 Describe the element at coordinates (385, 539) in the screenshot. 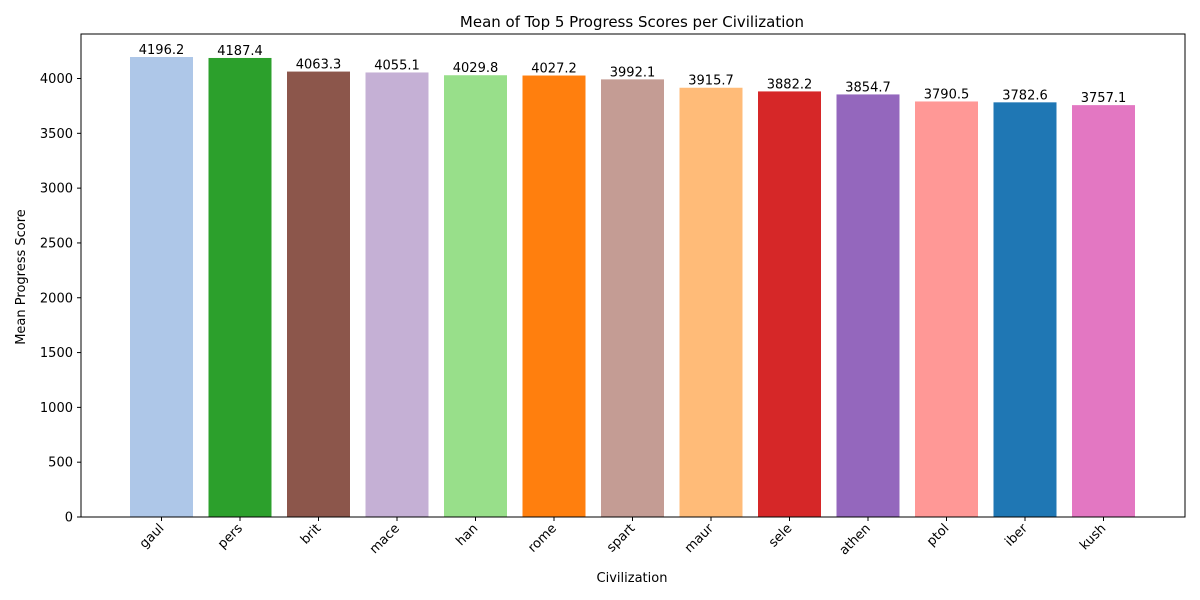

I see `x-tick-label-mace: mace` at that location.